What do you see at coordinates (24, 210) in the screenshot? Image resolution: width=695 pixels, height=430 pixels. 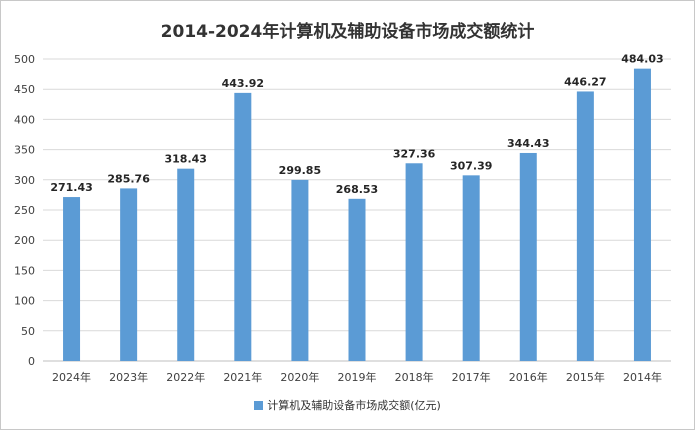 I see `y-tick-label: 250` at bounding box center [24, 210].